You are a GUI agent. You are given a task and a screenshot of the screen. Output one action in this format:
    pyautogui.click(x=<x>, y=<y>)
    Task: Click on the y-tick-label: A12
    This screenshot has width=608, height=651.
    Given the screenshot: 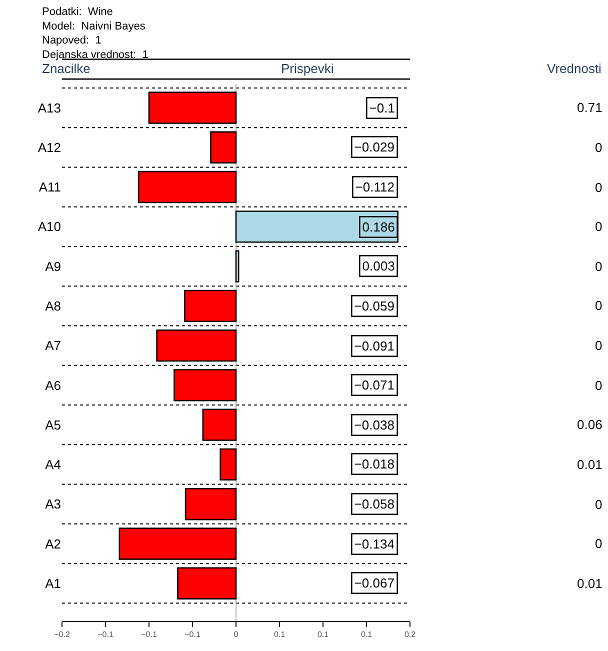 What is the action you would take?
    pyautogui.click(x=49, y=147)
    